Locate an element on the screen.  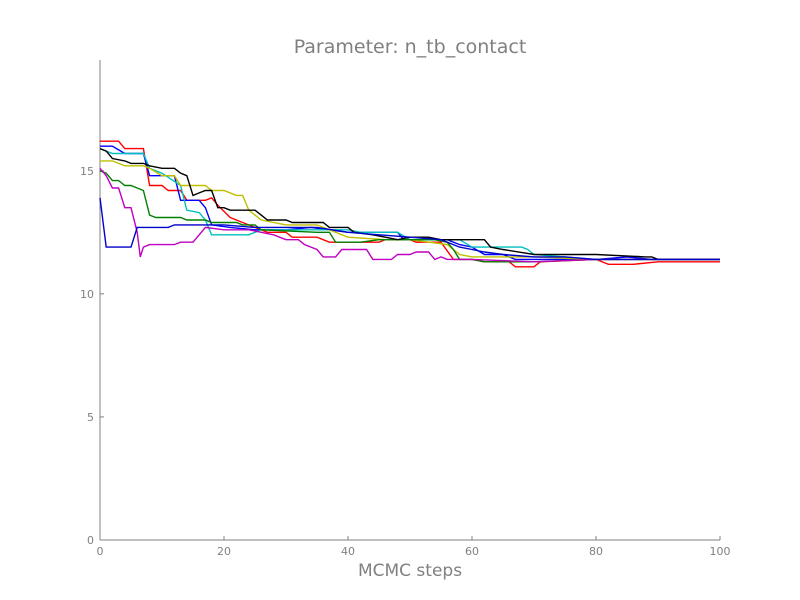
x-axis-label: MCMC steps is located at coordinates (410, 571).